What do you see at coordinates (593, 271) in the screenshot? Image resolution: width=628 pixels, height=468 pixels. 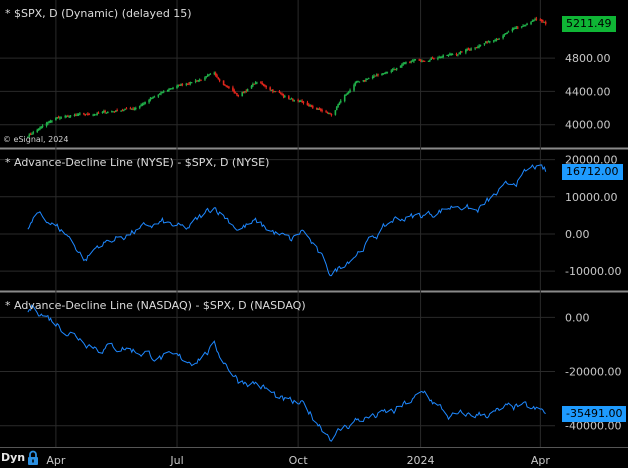 I see `y-tick-label: -10000.00` at bounding box center [593, 271].